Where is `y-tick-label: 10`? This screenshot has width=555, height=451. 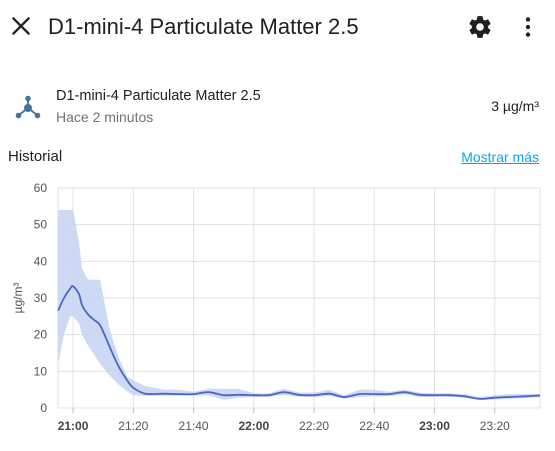
y-tick-label: 10 is located at coordinates (41, 371).